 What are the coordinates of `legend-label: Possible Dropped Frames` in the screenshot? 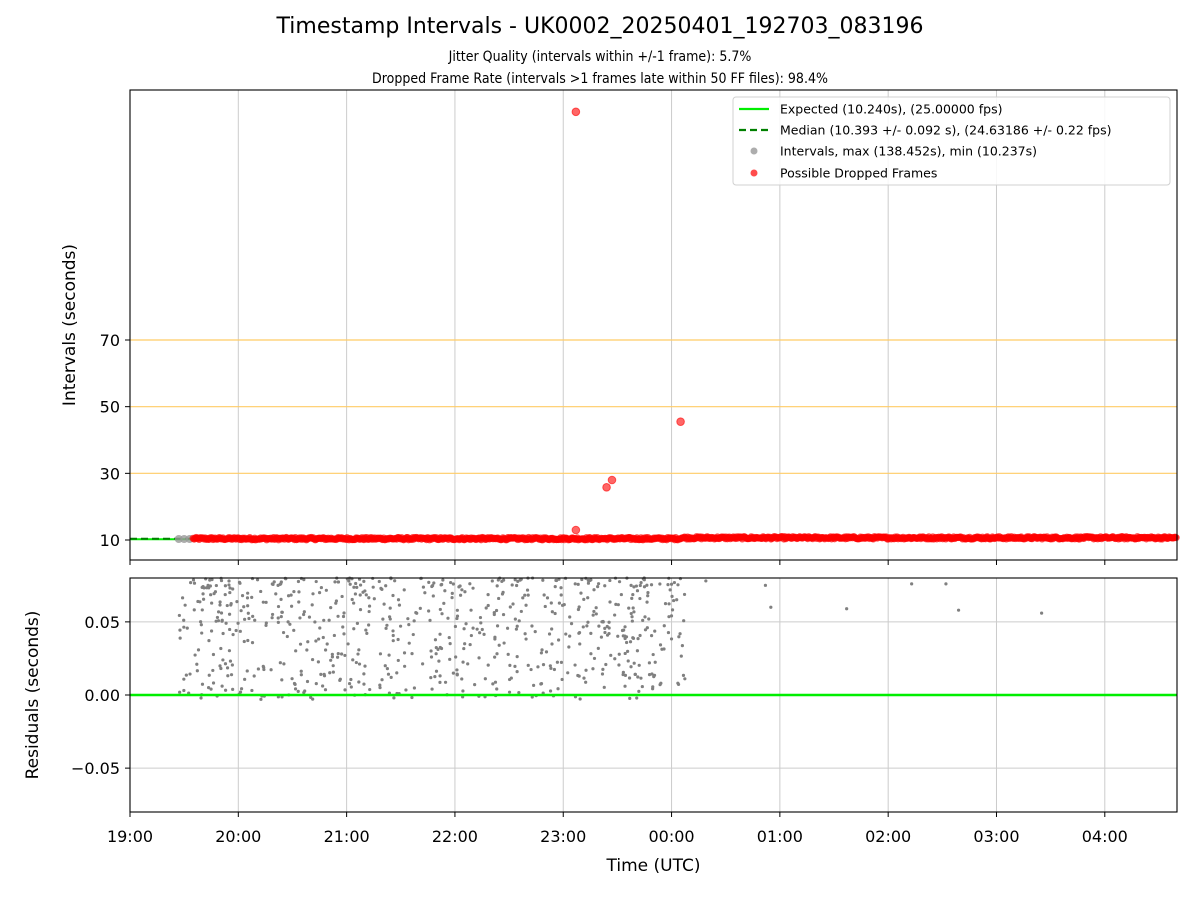 It's located at (858, 173).